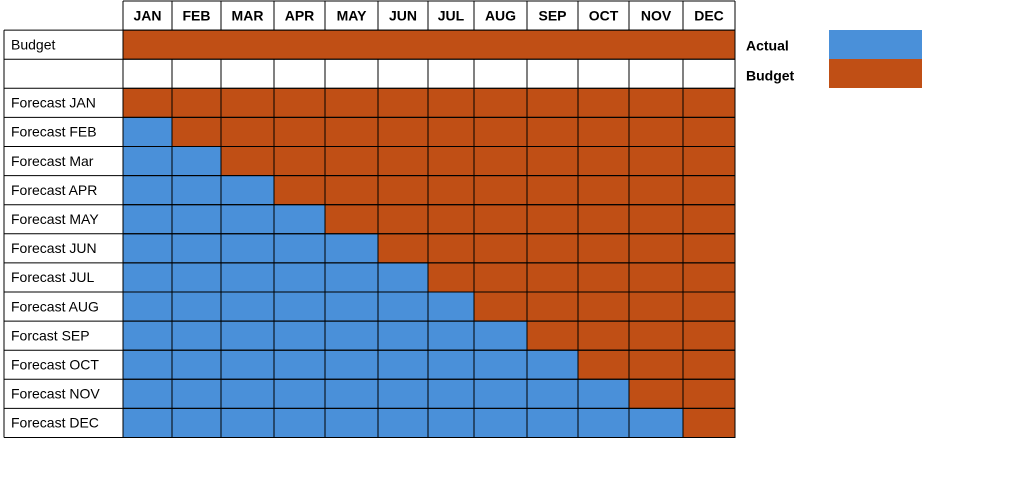 This screenshot has width=1024, height=487. Describe the element at coordinates (403, 15) in the screenshot. I see `month-header: JUN` at that location.